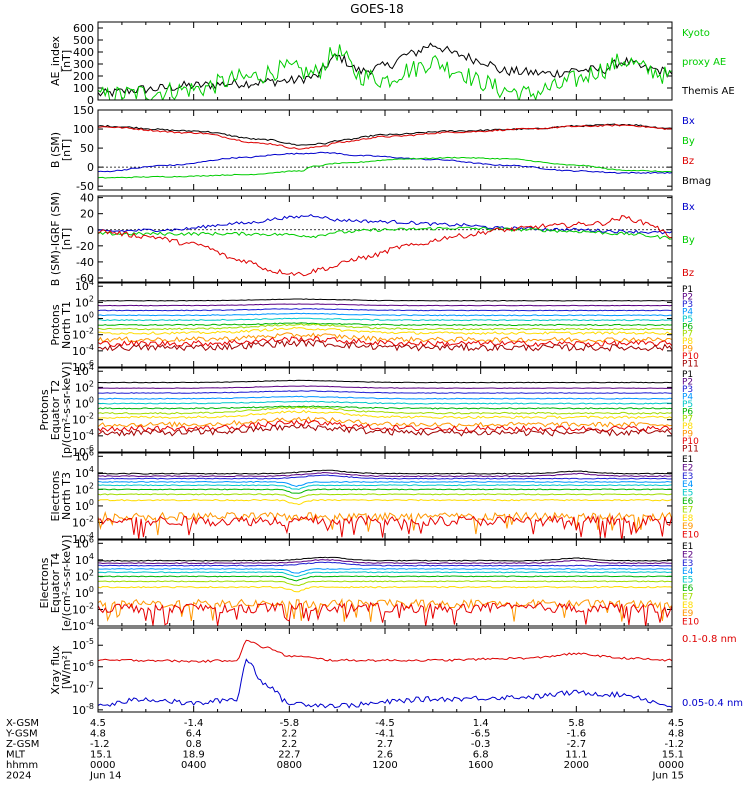 This screenshot has height=800, width=750. Describe the element at coordinates (22, 723) in the screenshot. I see `xaxis-row-label: X-GSM` at that location.